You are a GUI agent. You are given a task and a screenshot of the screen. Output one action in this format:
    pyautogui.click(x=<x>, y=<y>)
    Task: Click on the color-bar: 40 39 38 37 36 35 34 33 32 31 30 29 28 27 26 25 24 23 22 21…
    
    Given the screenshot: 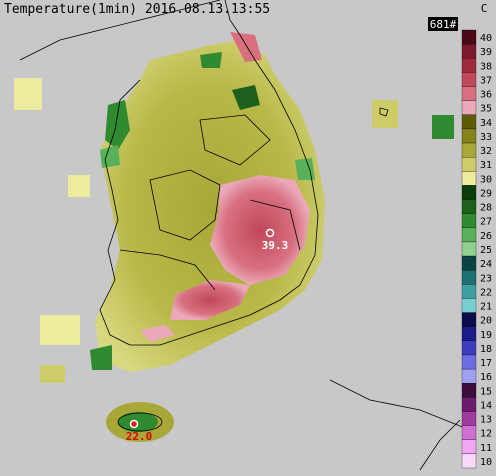 What is the action you would take?
    pyautogui.click(x=476, y=249)
    